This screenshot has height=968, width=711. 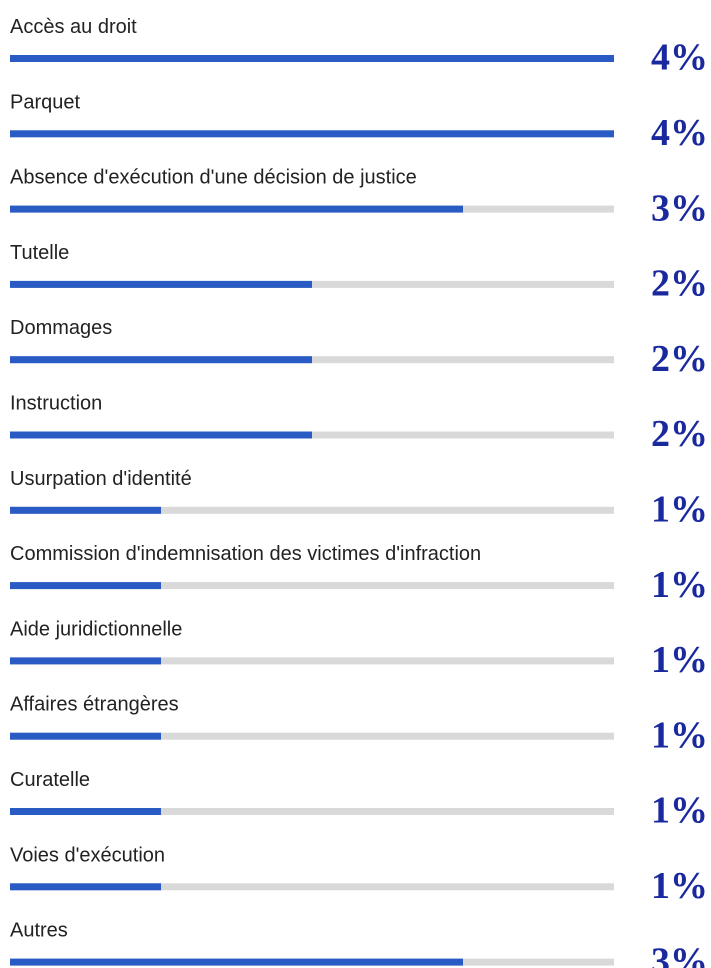 What do you see at coordinates (87, 855) in the screenshot?
I see `category-label: Voies d'exécution` at bounding box center [87, 855].